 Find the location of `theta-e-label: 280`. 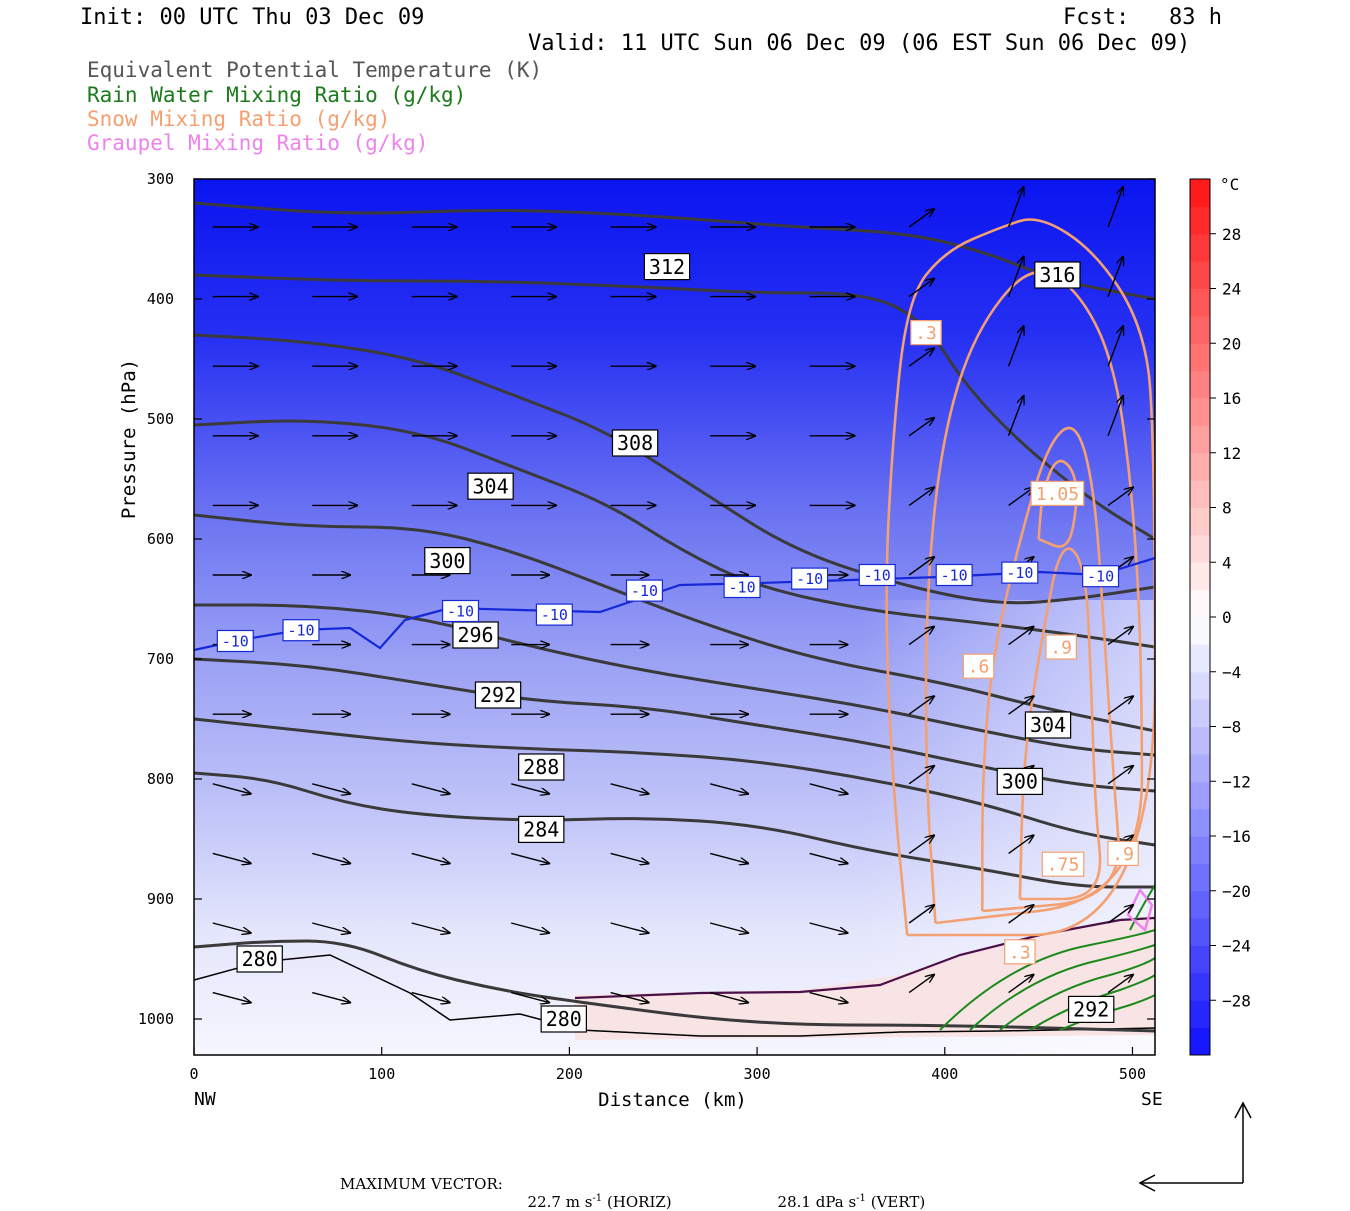

theta-e-label: 280 is located at coordinates (564, 1019).